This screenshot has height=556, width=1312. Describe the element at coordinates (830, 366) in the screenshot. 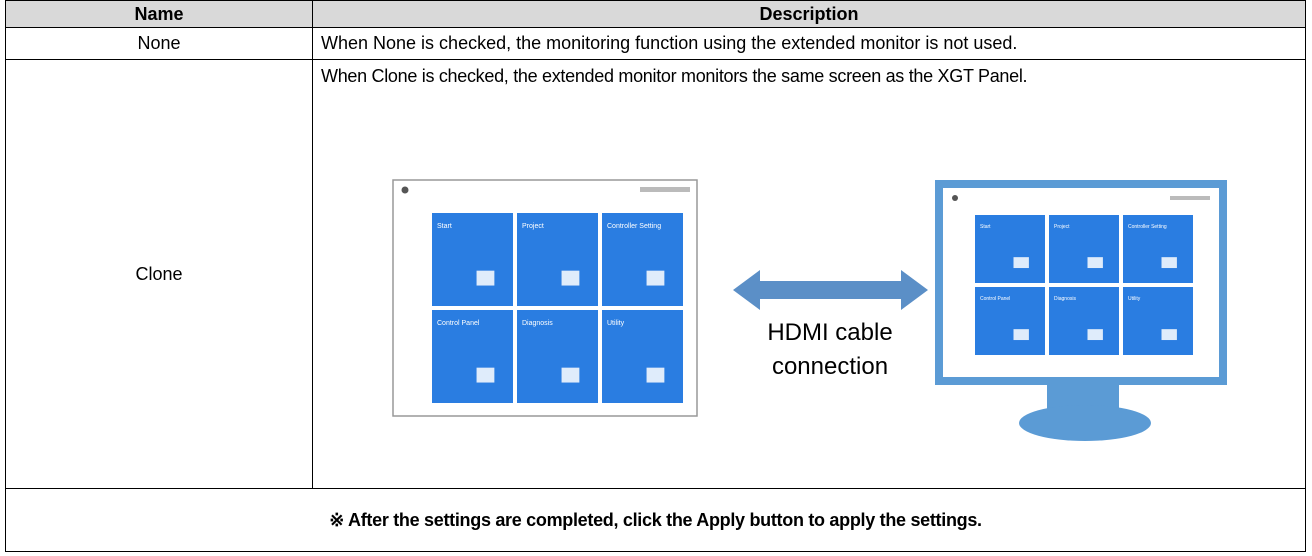

I see `cable-label: connection` at that location.